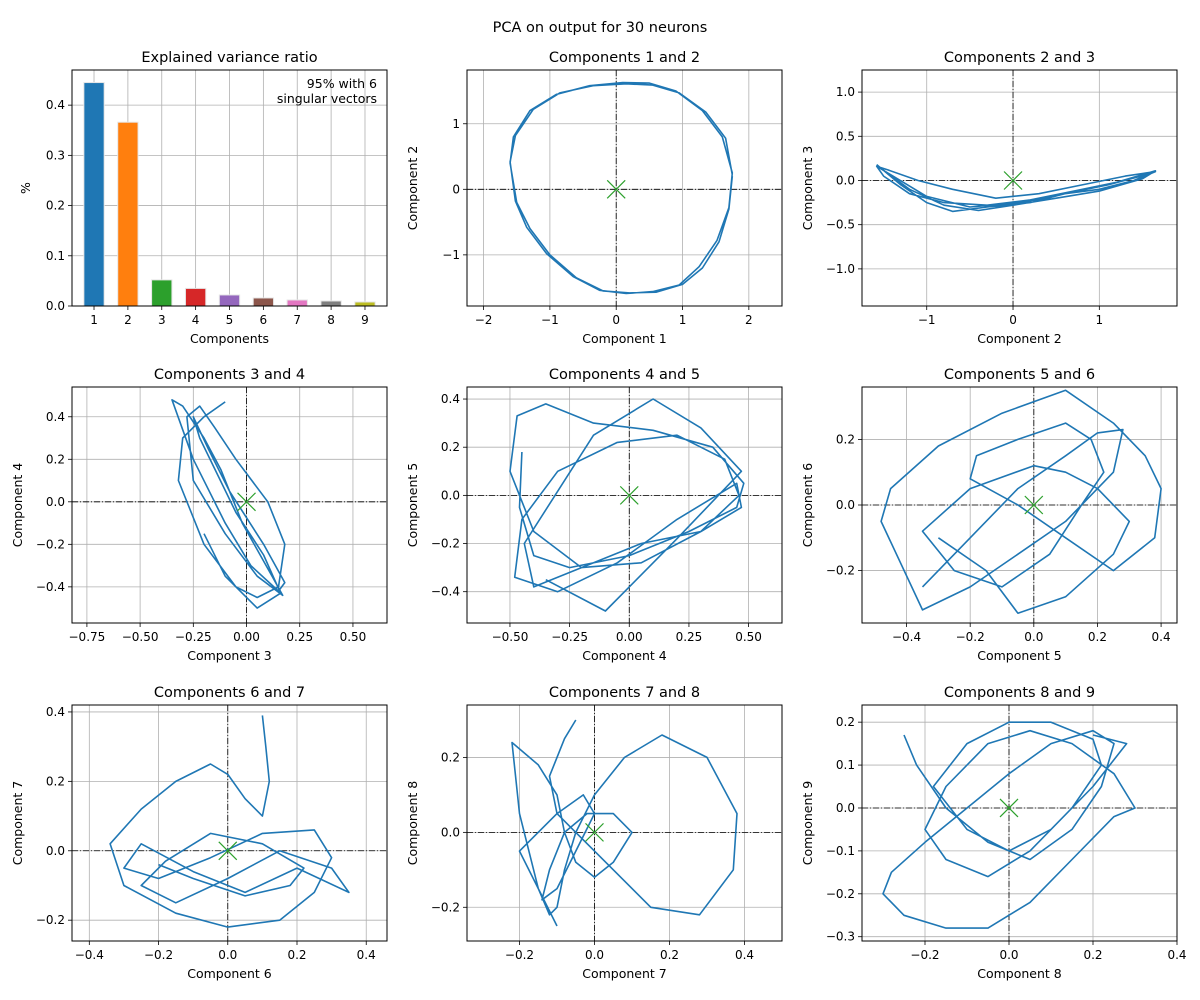 Image resolution: width=1200 pixels, height=1000 pixels. What do you see at coordinates (629, 637) in the screenshot?
I see `x-tick-label: 0.00` at bounding box center [629, 637].